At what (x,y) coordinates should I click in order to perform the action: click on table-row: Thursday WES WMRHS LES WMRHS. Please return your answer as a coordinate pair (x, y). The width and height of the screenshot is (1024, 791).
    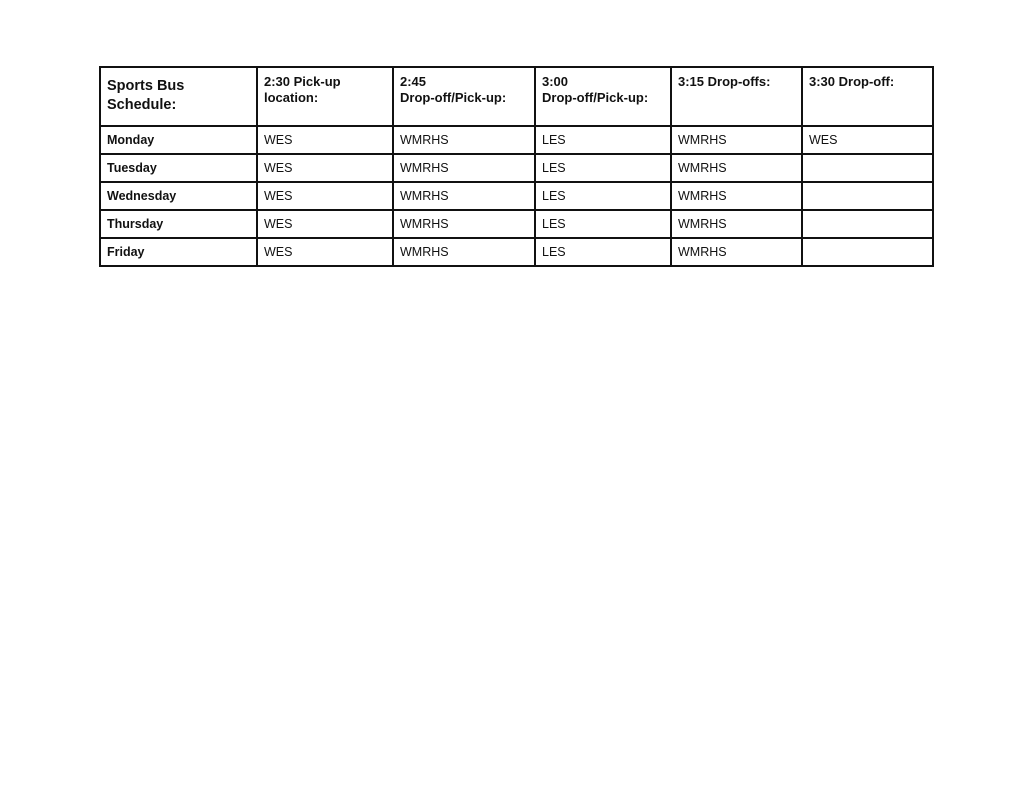
    Looking at the image, I should click on (516, 224).